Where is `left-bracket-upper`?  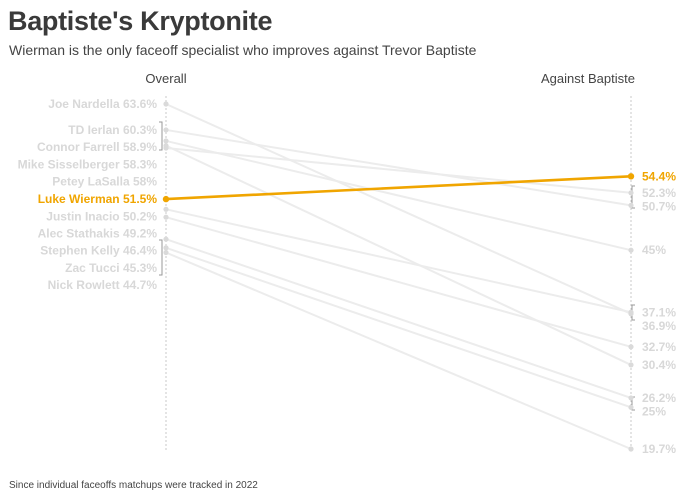
left-bracket-upper is located at coordinates (161, 136).